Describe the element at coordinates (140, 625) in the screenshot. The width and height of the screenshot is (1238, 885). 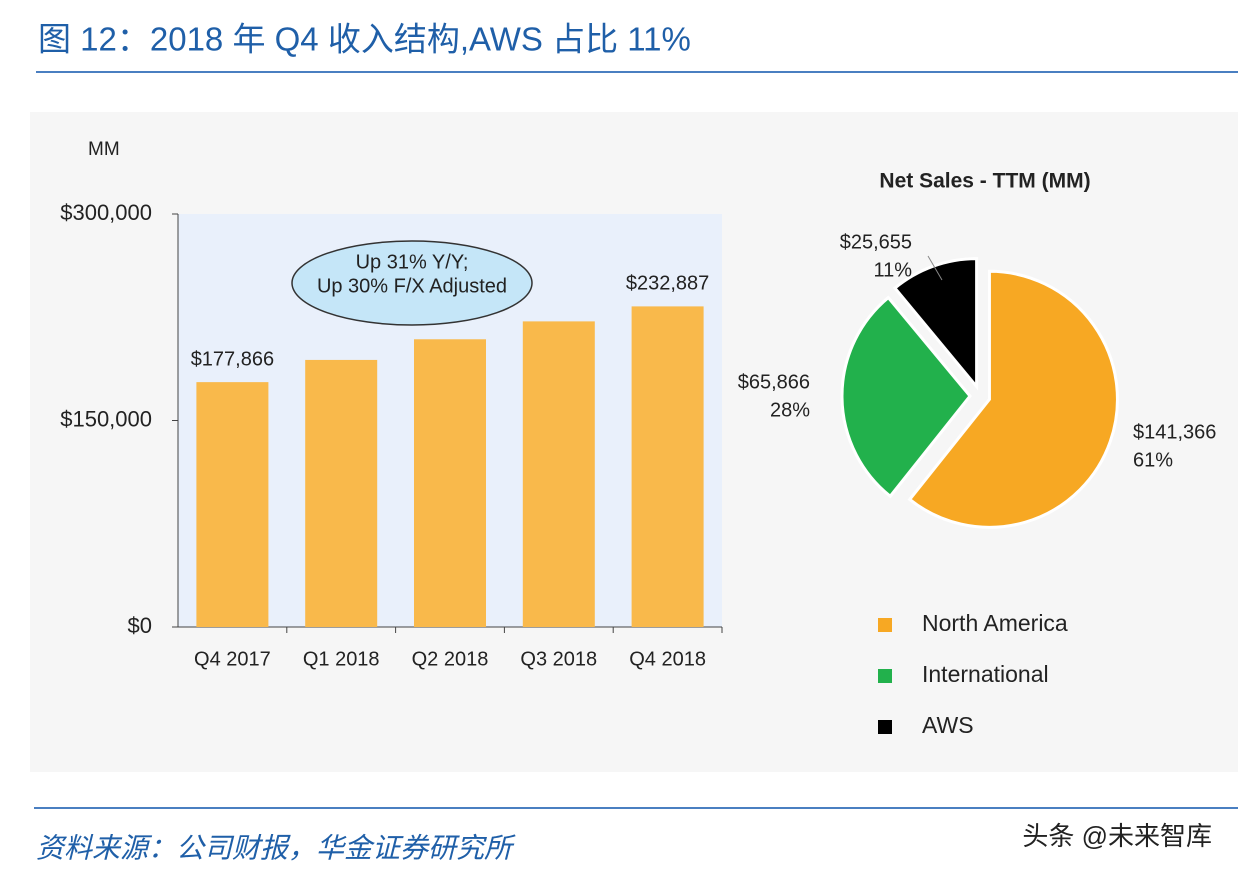
I see `y-tick-label: $0` at that location.